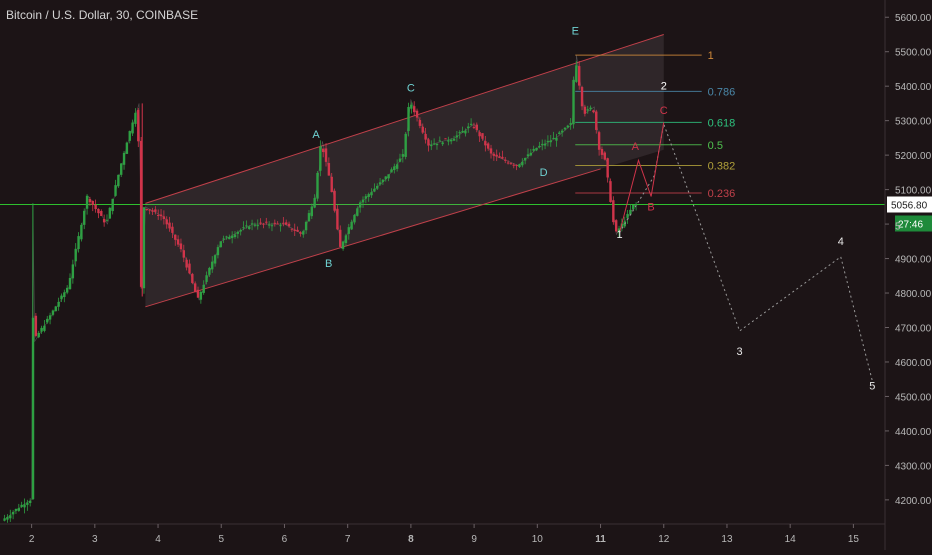  What do you see at coordinates (746, 252) in the screenshot?
I see `wave-projection-path` at bounding box center [746, 252].